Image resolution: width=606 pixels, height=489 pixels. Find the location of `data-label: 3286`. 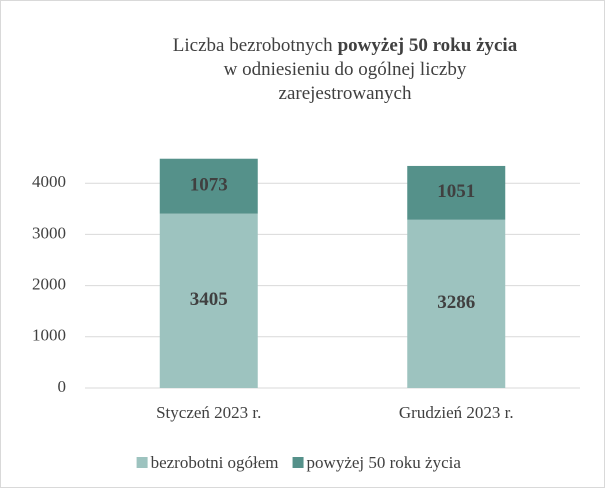

data-label: 3286 is located at coordinates (456, 302).